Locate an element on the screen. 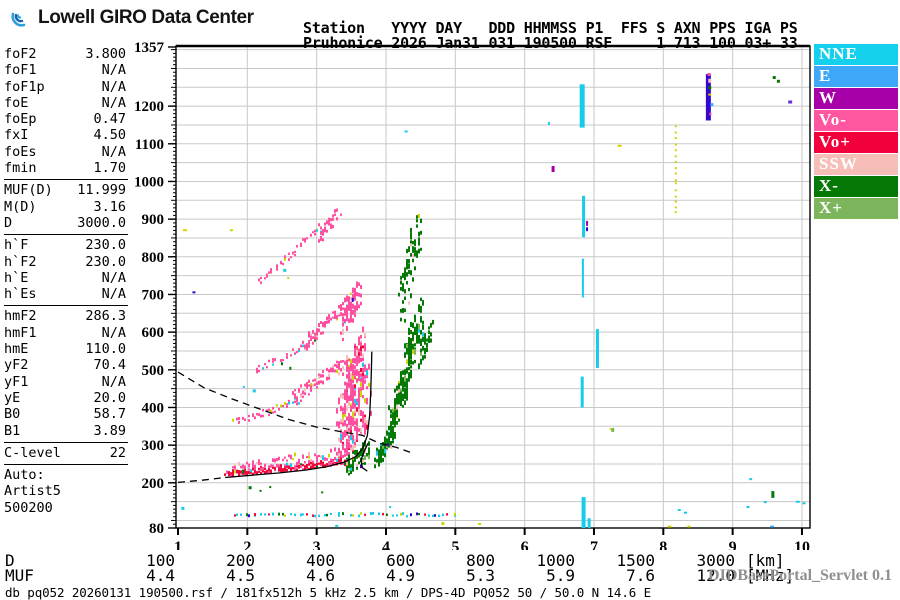 The width and height of the screenshot is (900, 600). giro-logo: Lowell GIRO Data Center is located at coordinates (131, 18).